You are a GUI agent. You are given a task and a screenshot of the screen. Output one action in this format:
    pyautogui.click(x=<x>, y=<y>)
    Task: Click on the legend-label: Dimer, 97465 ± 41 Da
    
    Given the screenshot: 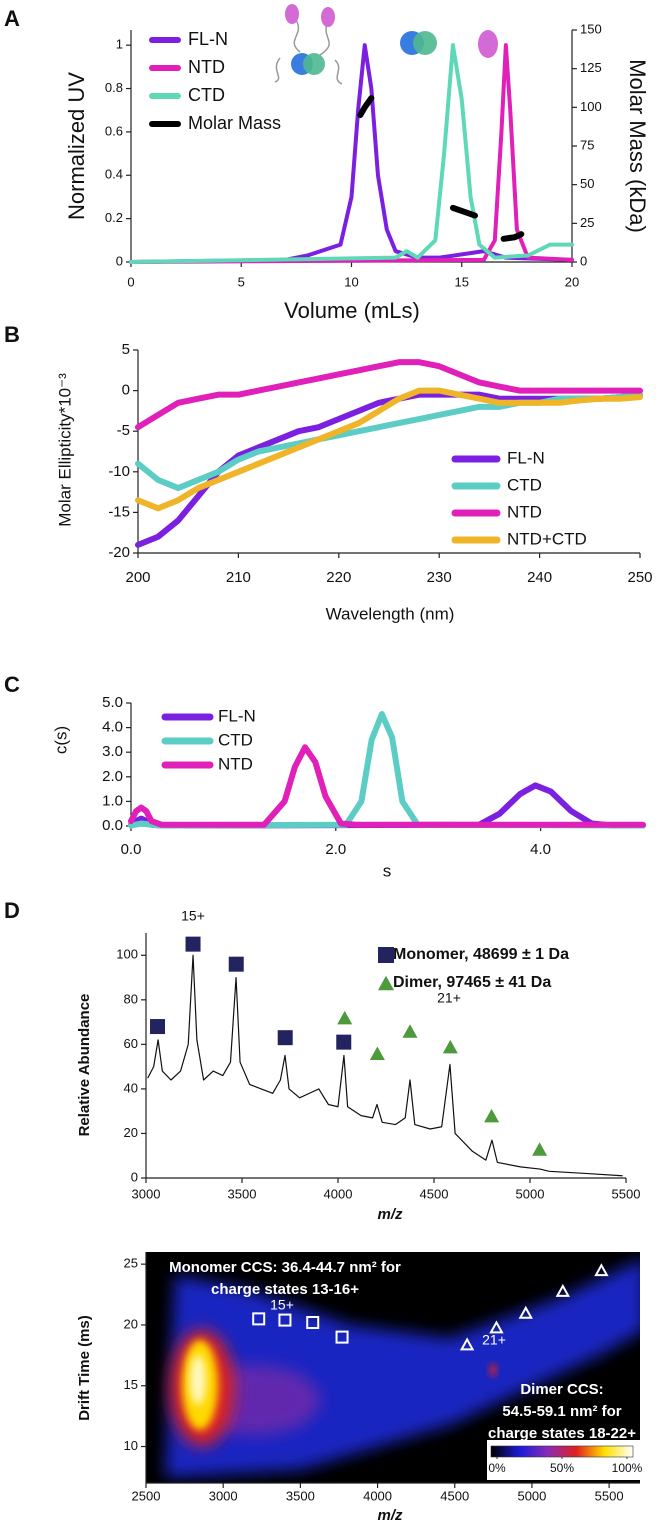 What is the action you would take?
    pyautogui.click(x=472, y=982)
    